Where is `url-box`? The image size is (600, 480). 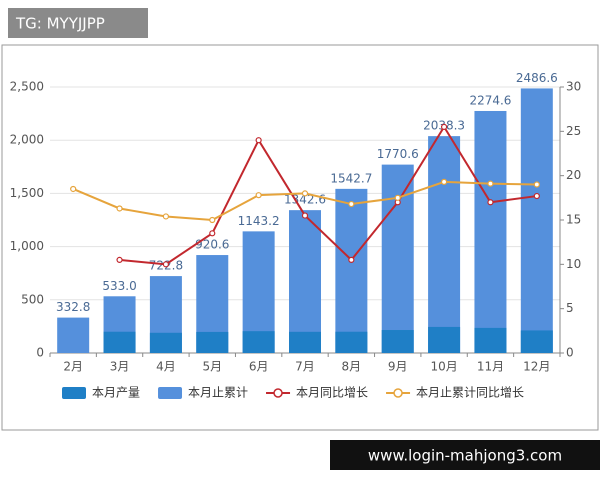 url-box is located at coordinates (465, 455).